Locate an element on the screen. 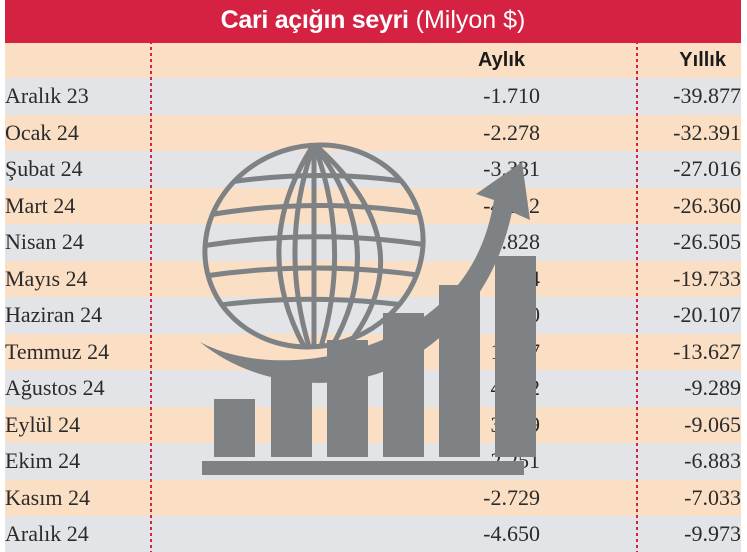  cell-aylik: 2.251 is located at coordinates (422, 461).